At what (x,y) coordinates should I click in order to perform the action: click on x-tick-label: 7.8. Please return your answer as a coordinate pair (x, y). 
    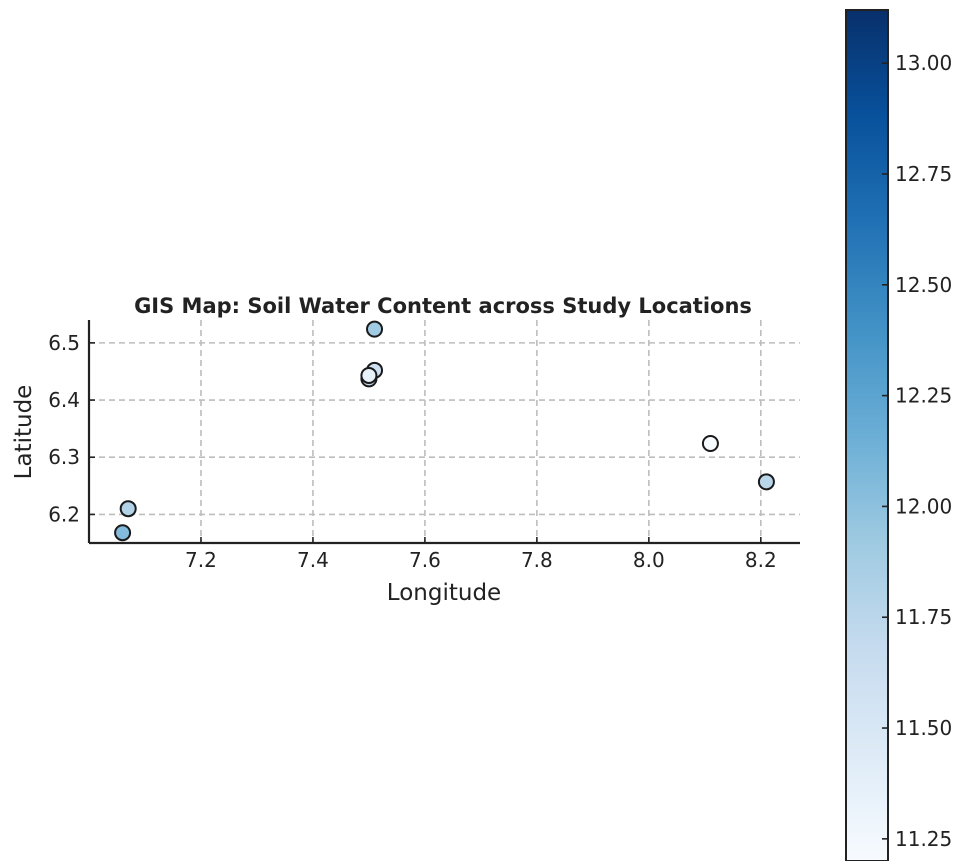
    Looking at the image, I should click on (537, 560).